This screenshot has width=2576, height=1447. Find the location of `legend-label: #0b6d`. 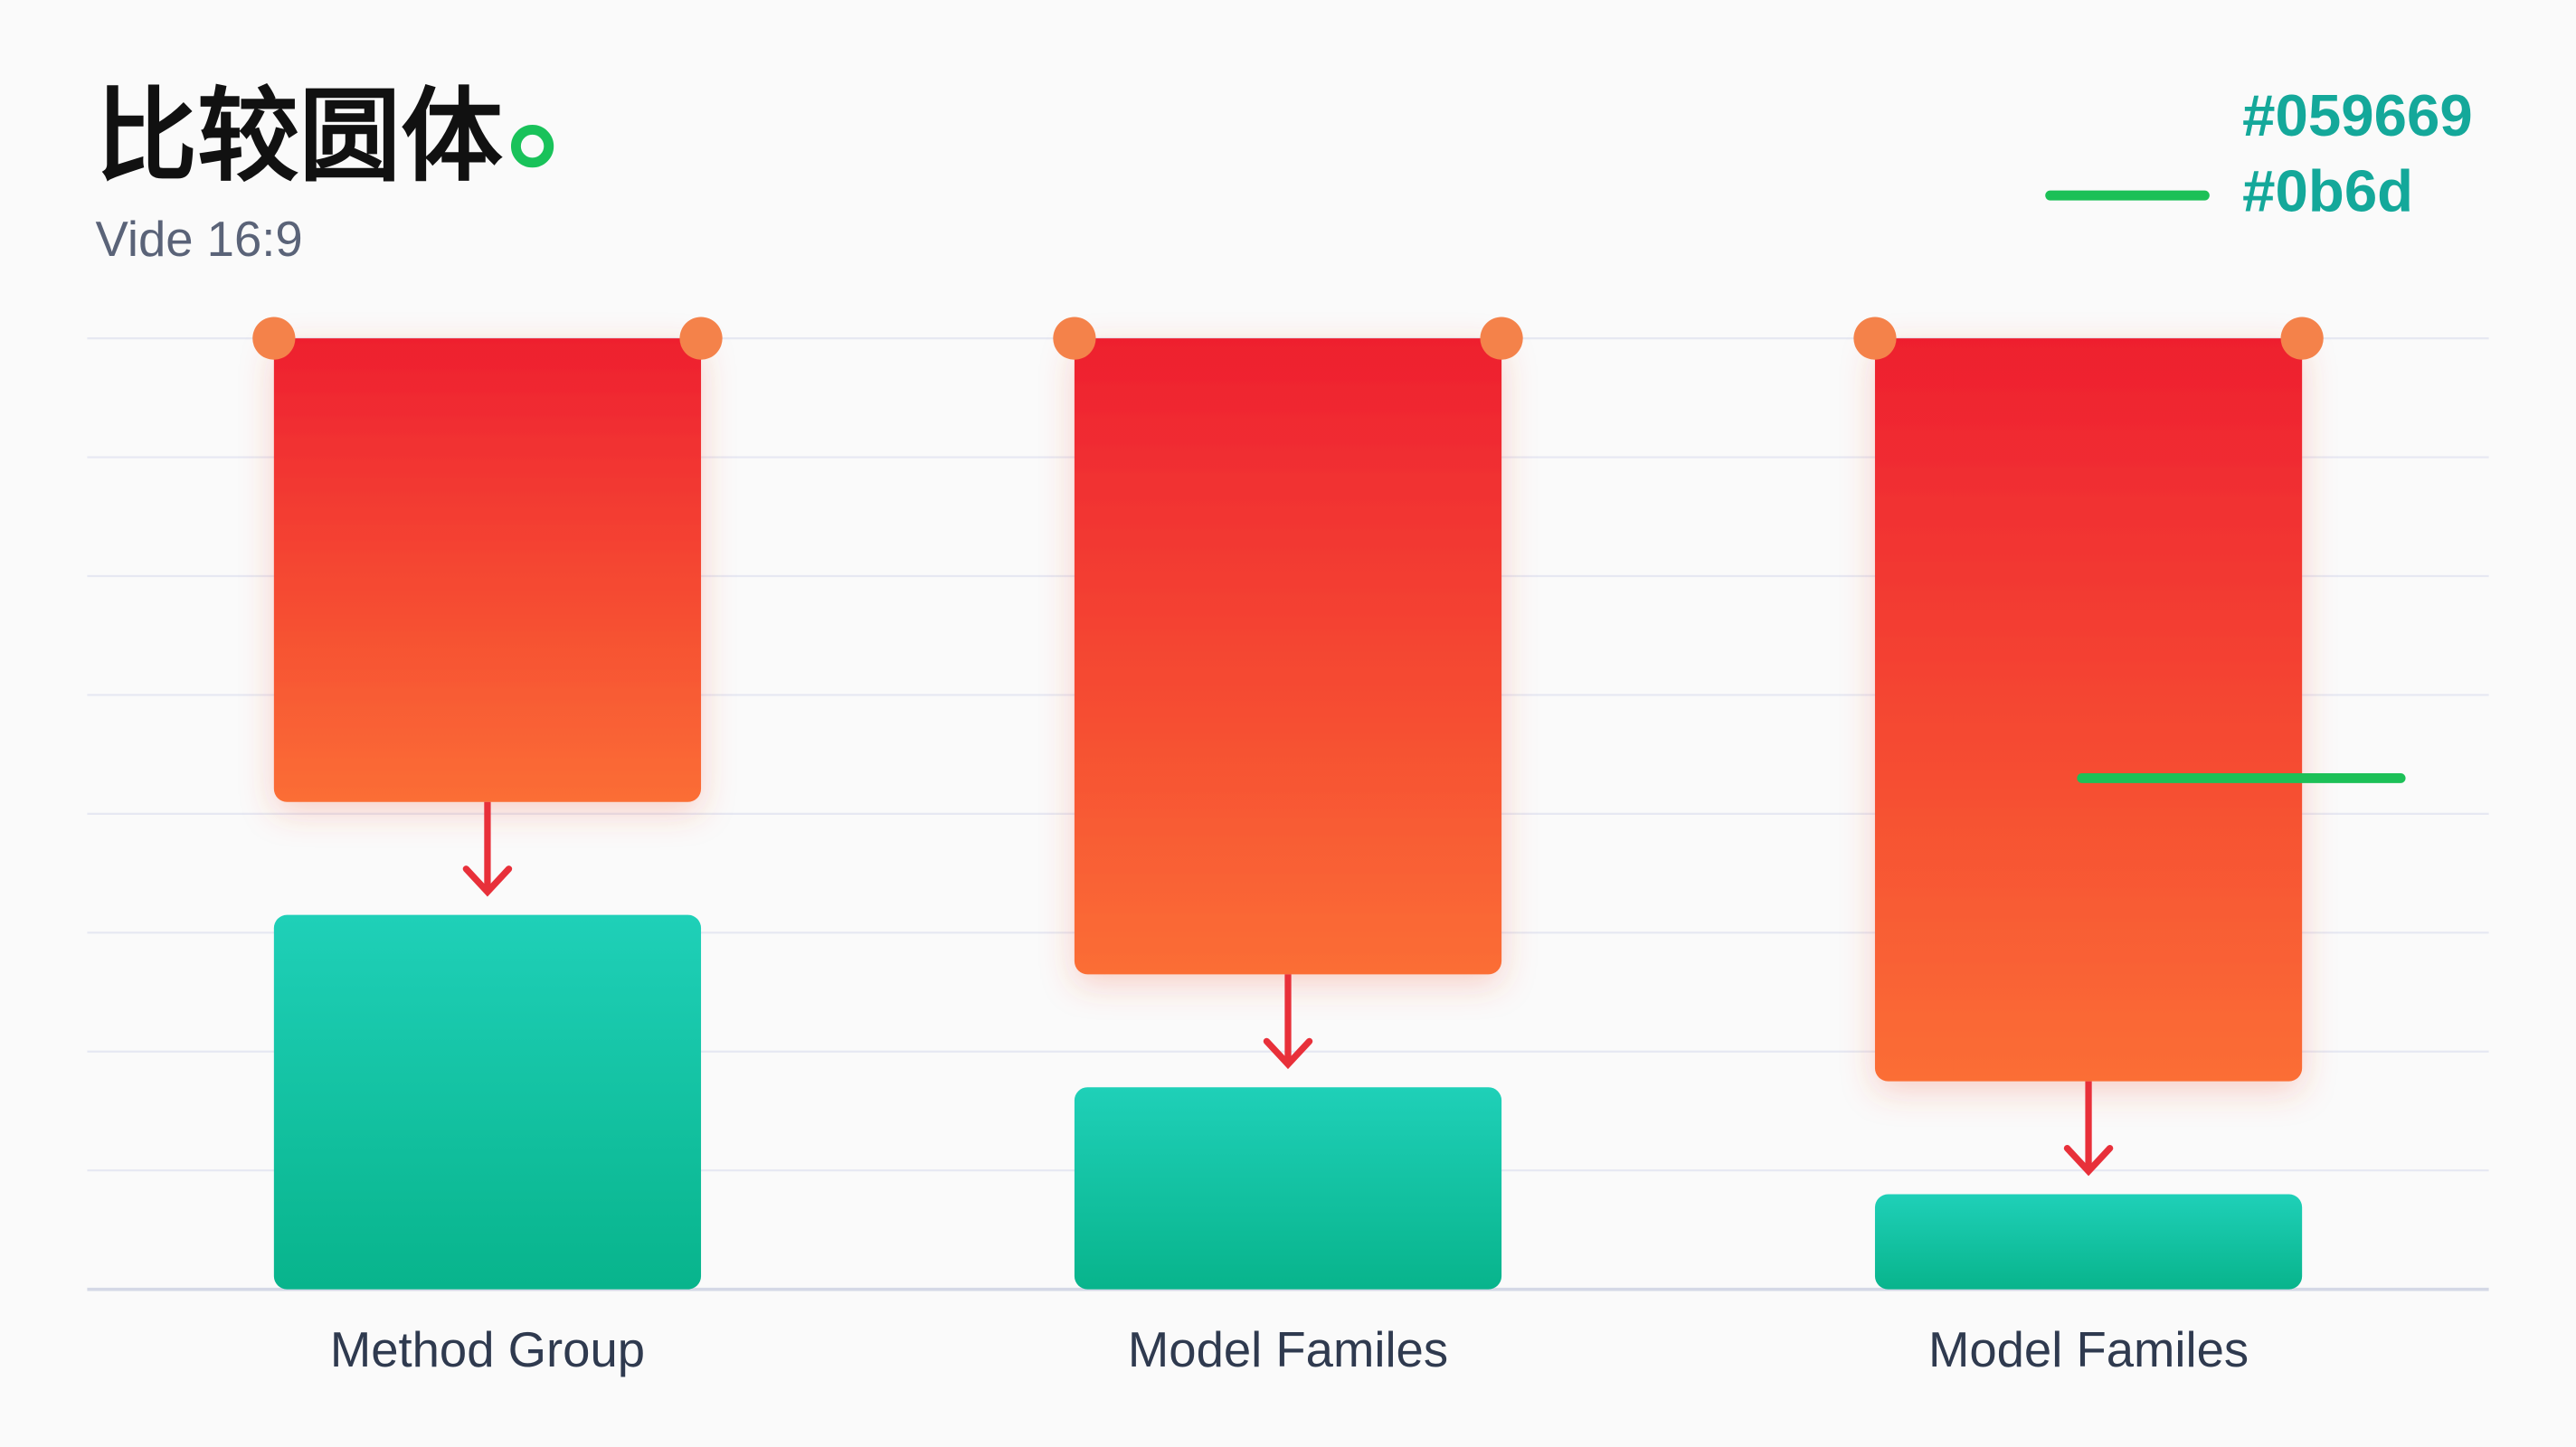

legend-label: #0b6d is located at coordinates (2327, 190).